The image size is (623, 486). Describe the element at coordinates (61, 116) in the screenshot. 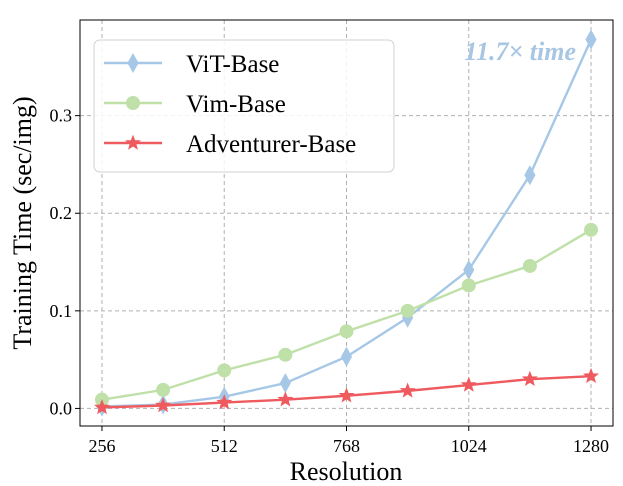

I see `y-tick-label: 0.3` at that location.